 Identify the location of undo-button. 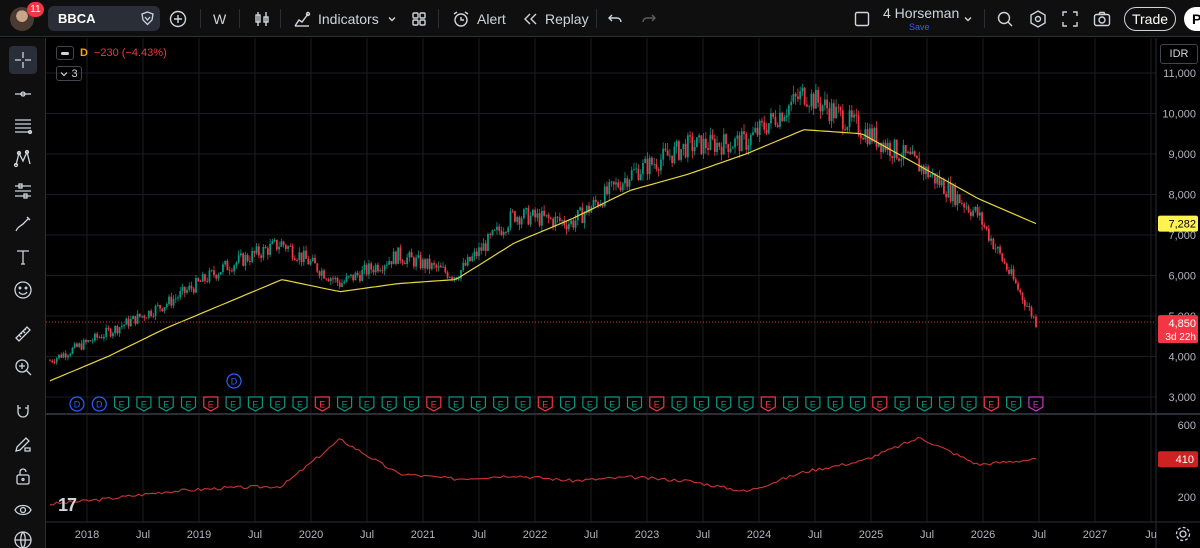
(615, 18).